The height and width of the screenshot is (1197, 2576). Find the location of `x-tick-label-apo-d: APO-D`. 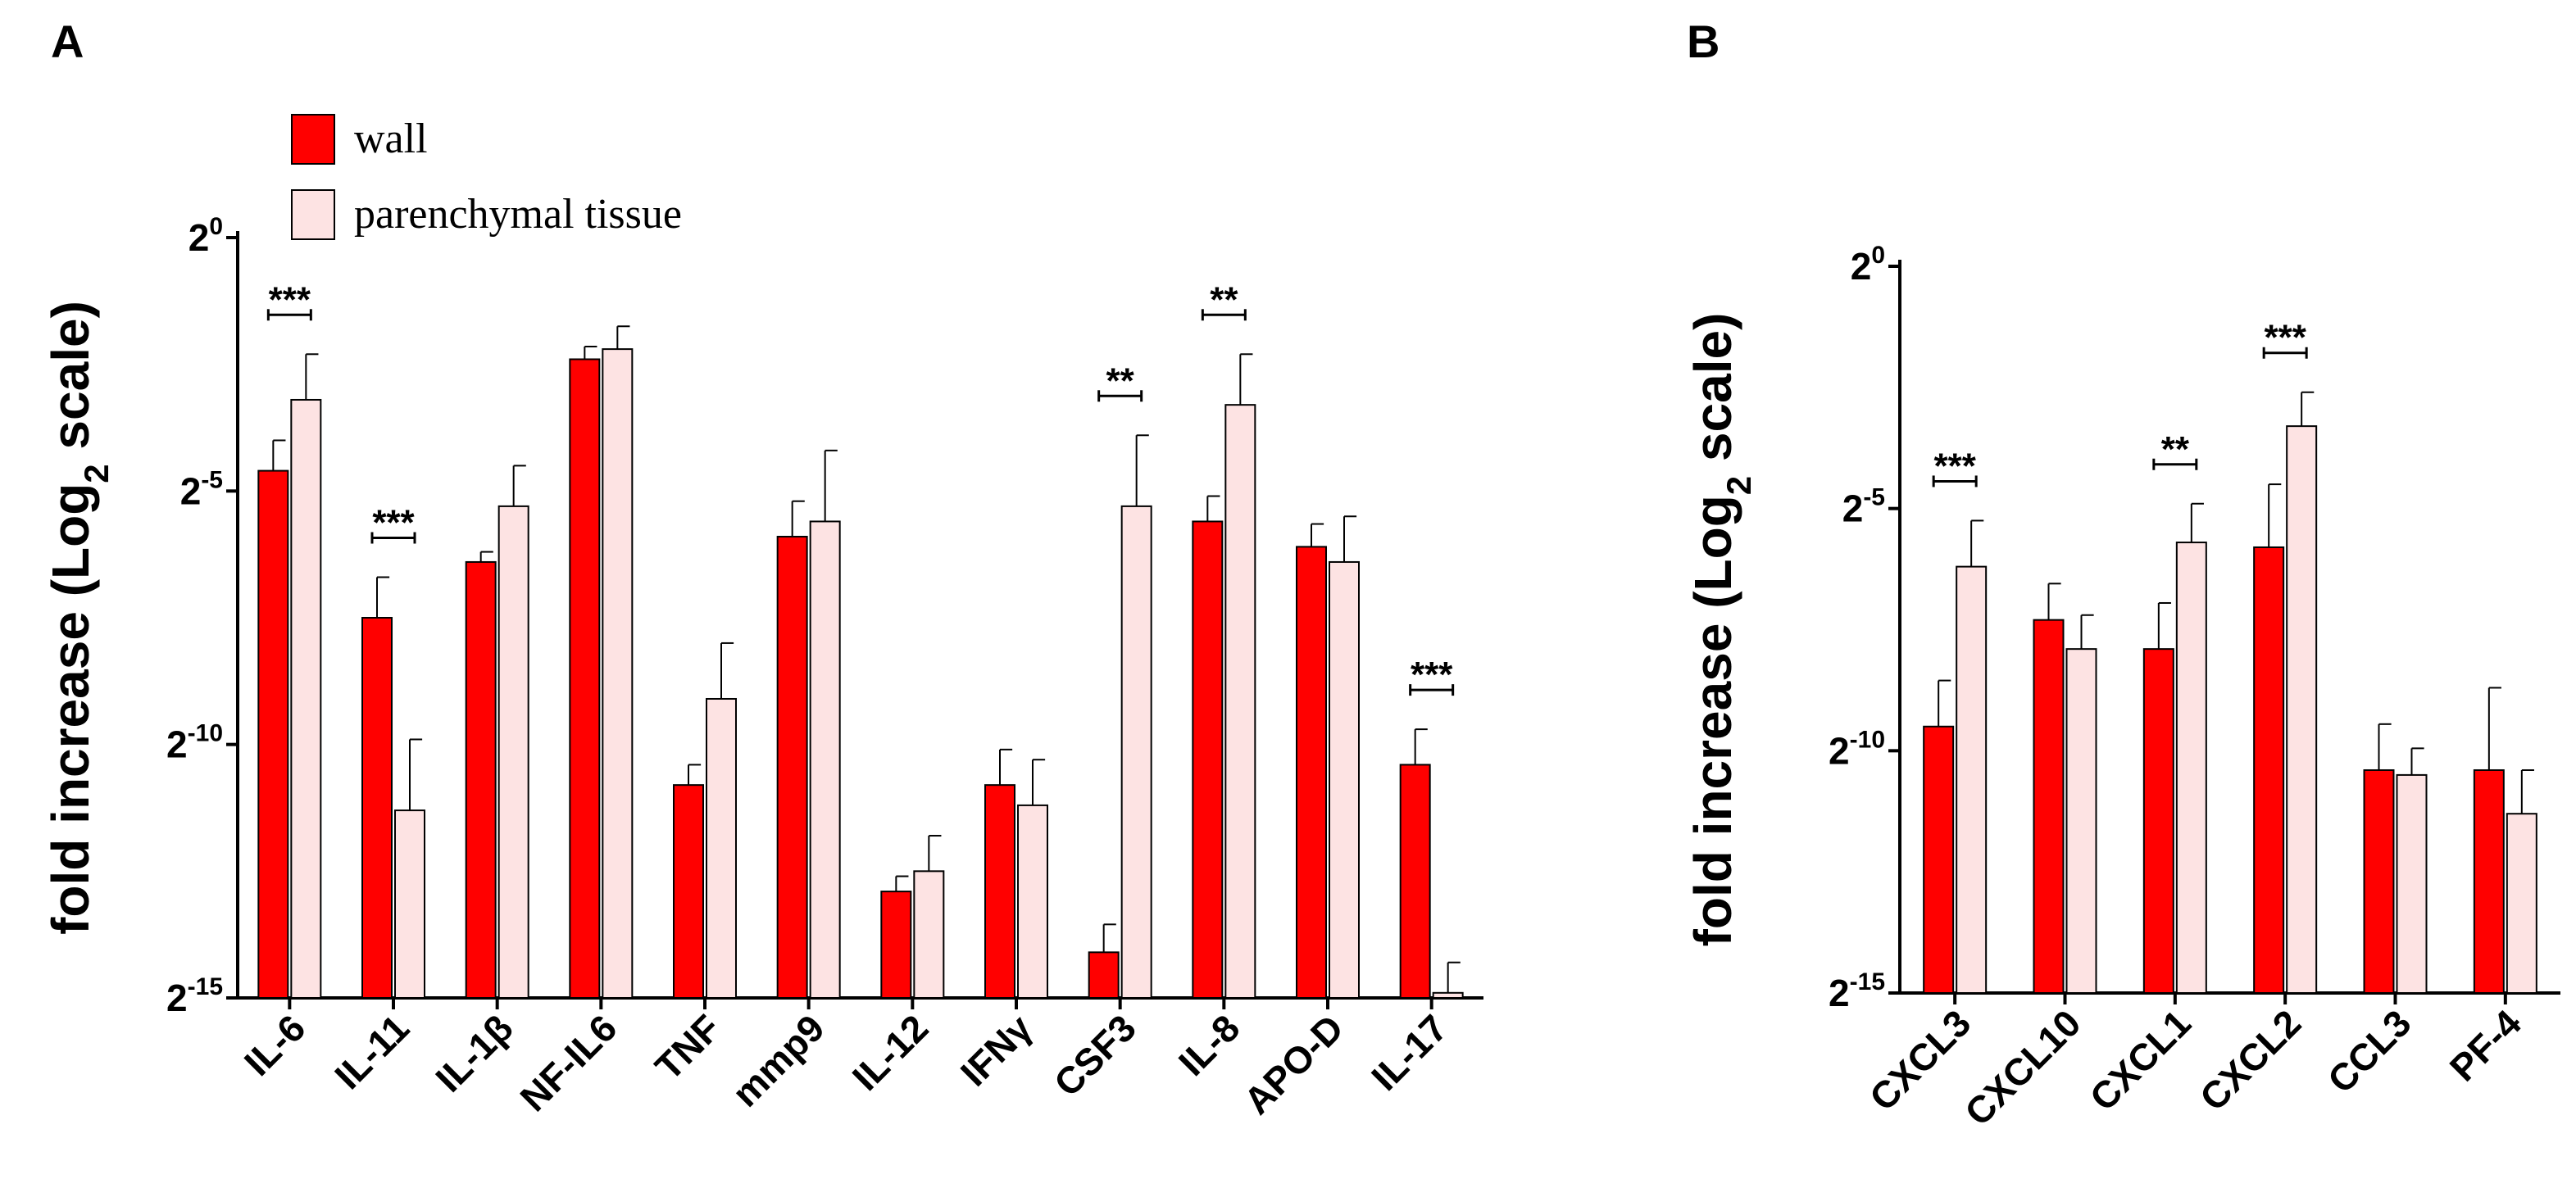

x-tick-label-apo-d: APO-D is located at coordinates (1293, 1064).